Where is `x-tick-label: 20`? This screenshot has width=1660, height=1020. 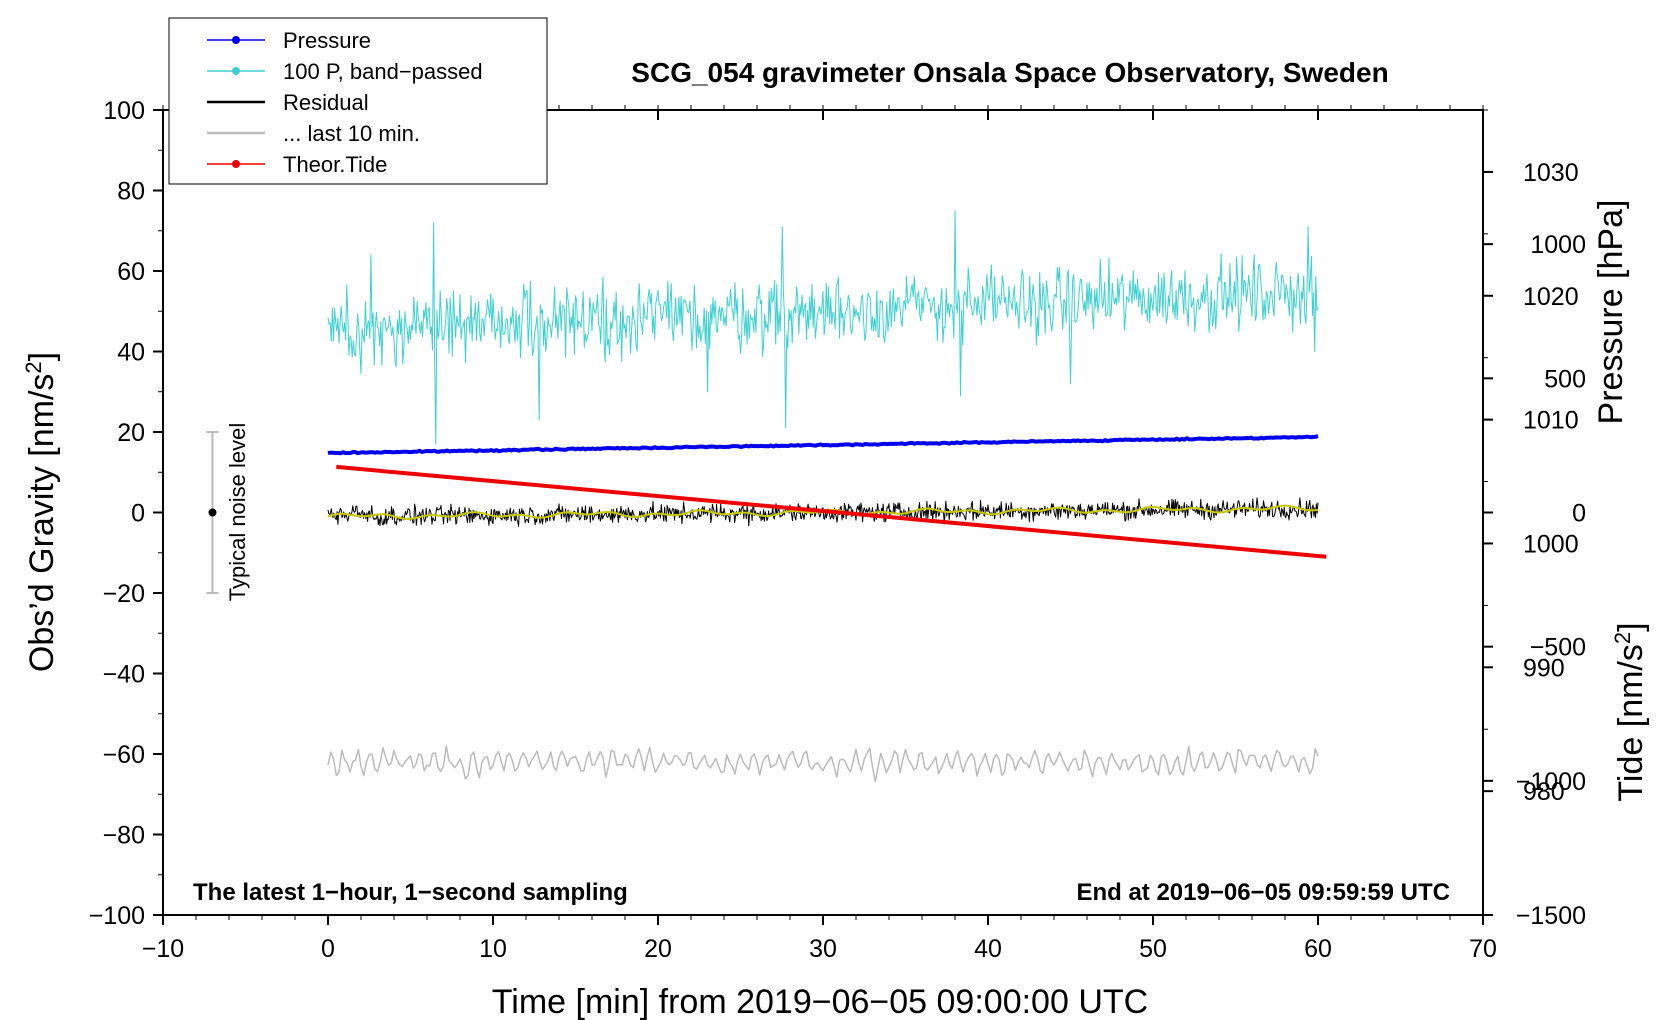
x-tick-label: 20 is located at coordinates (658, 949).